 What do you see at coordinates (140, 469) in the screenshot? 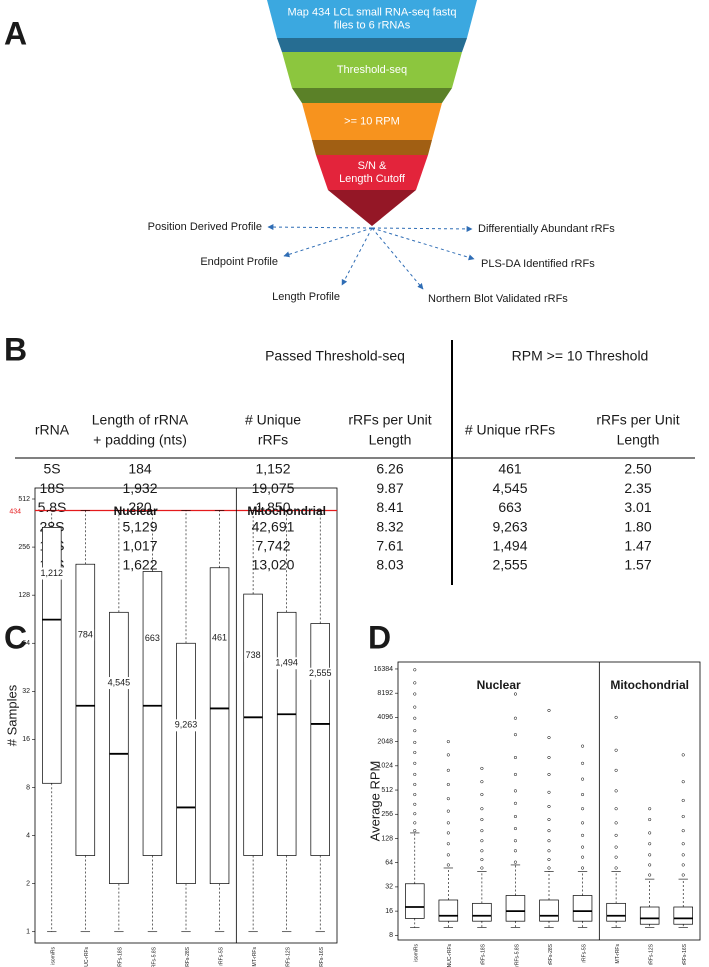
I see `table-cell: 184` at bounding box center [140, 469].